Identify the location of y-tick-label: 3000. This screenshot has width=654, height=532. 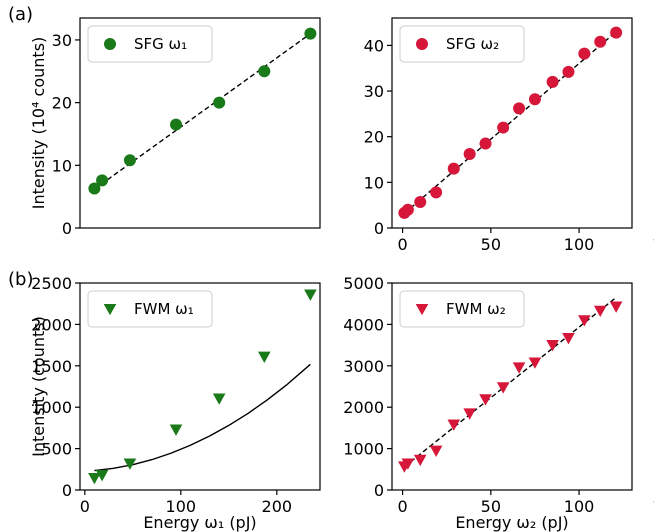
(363, 366).